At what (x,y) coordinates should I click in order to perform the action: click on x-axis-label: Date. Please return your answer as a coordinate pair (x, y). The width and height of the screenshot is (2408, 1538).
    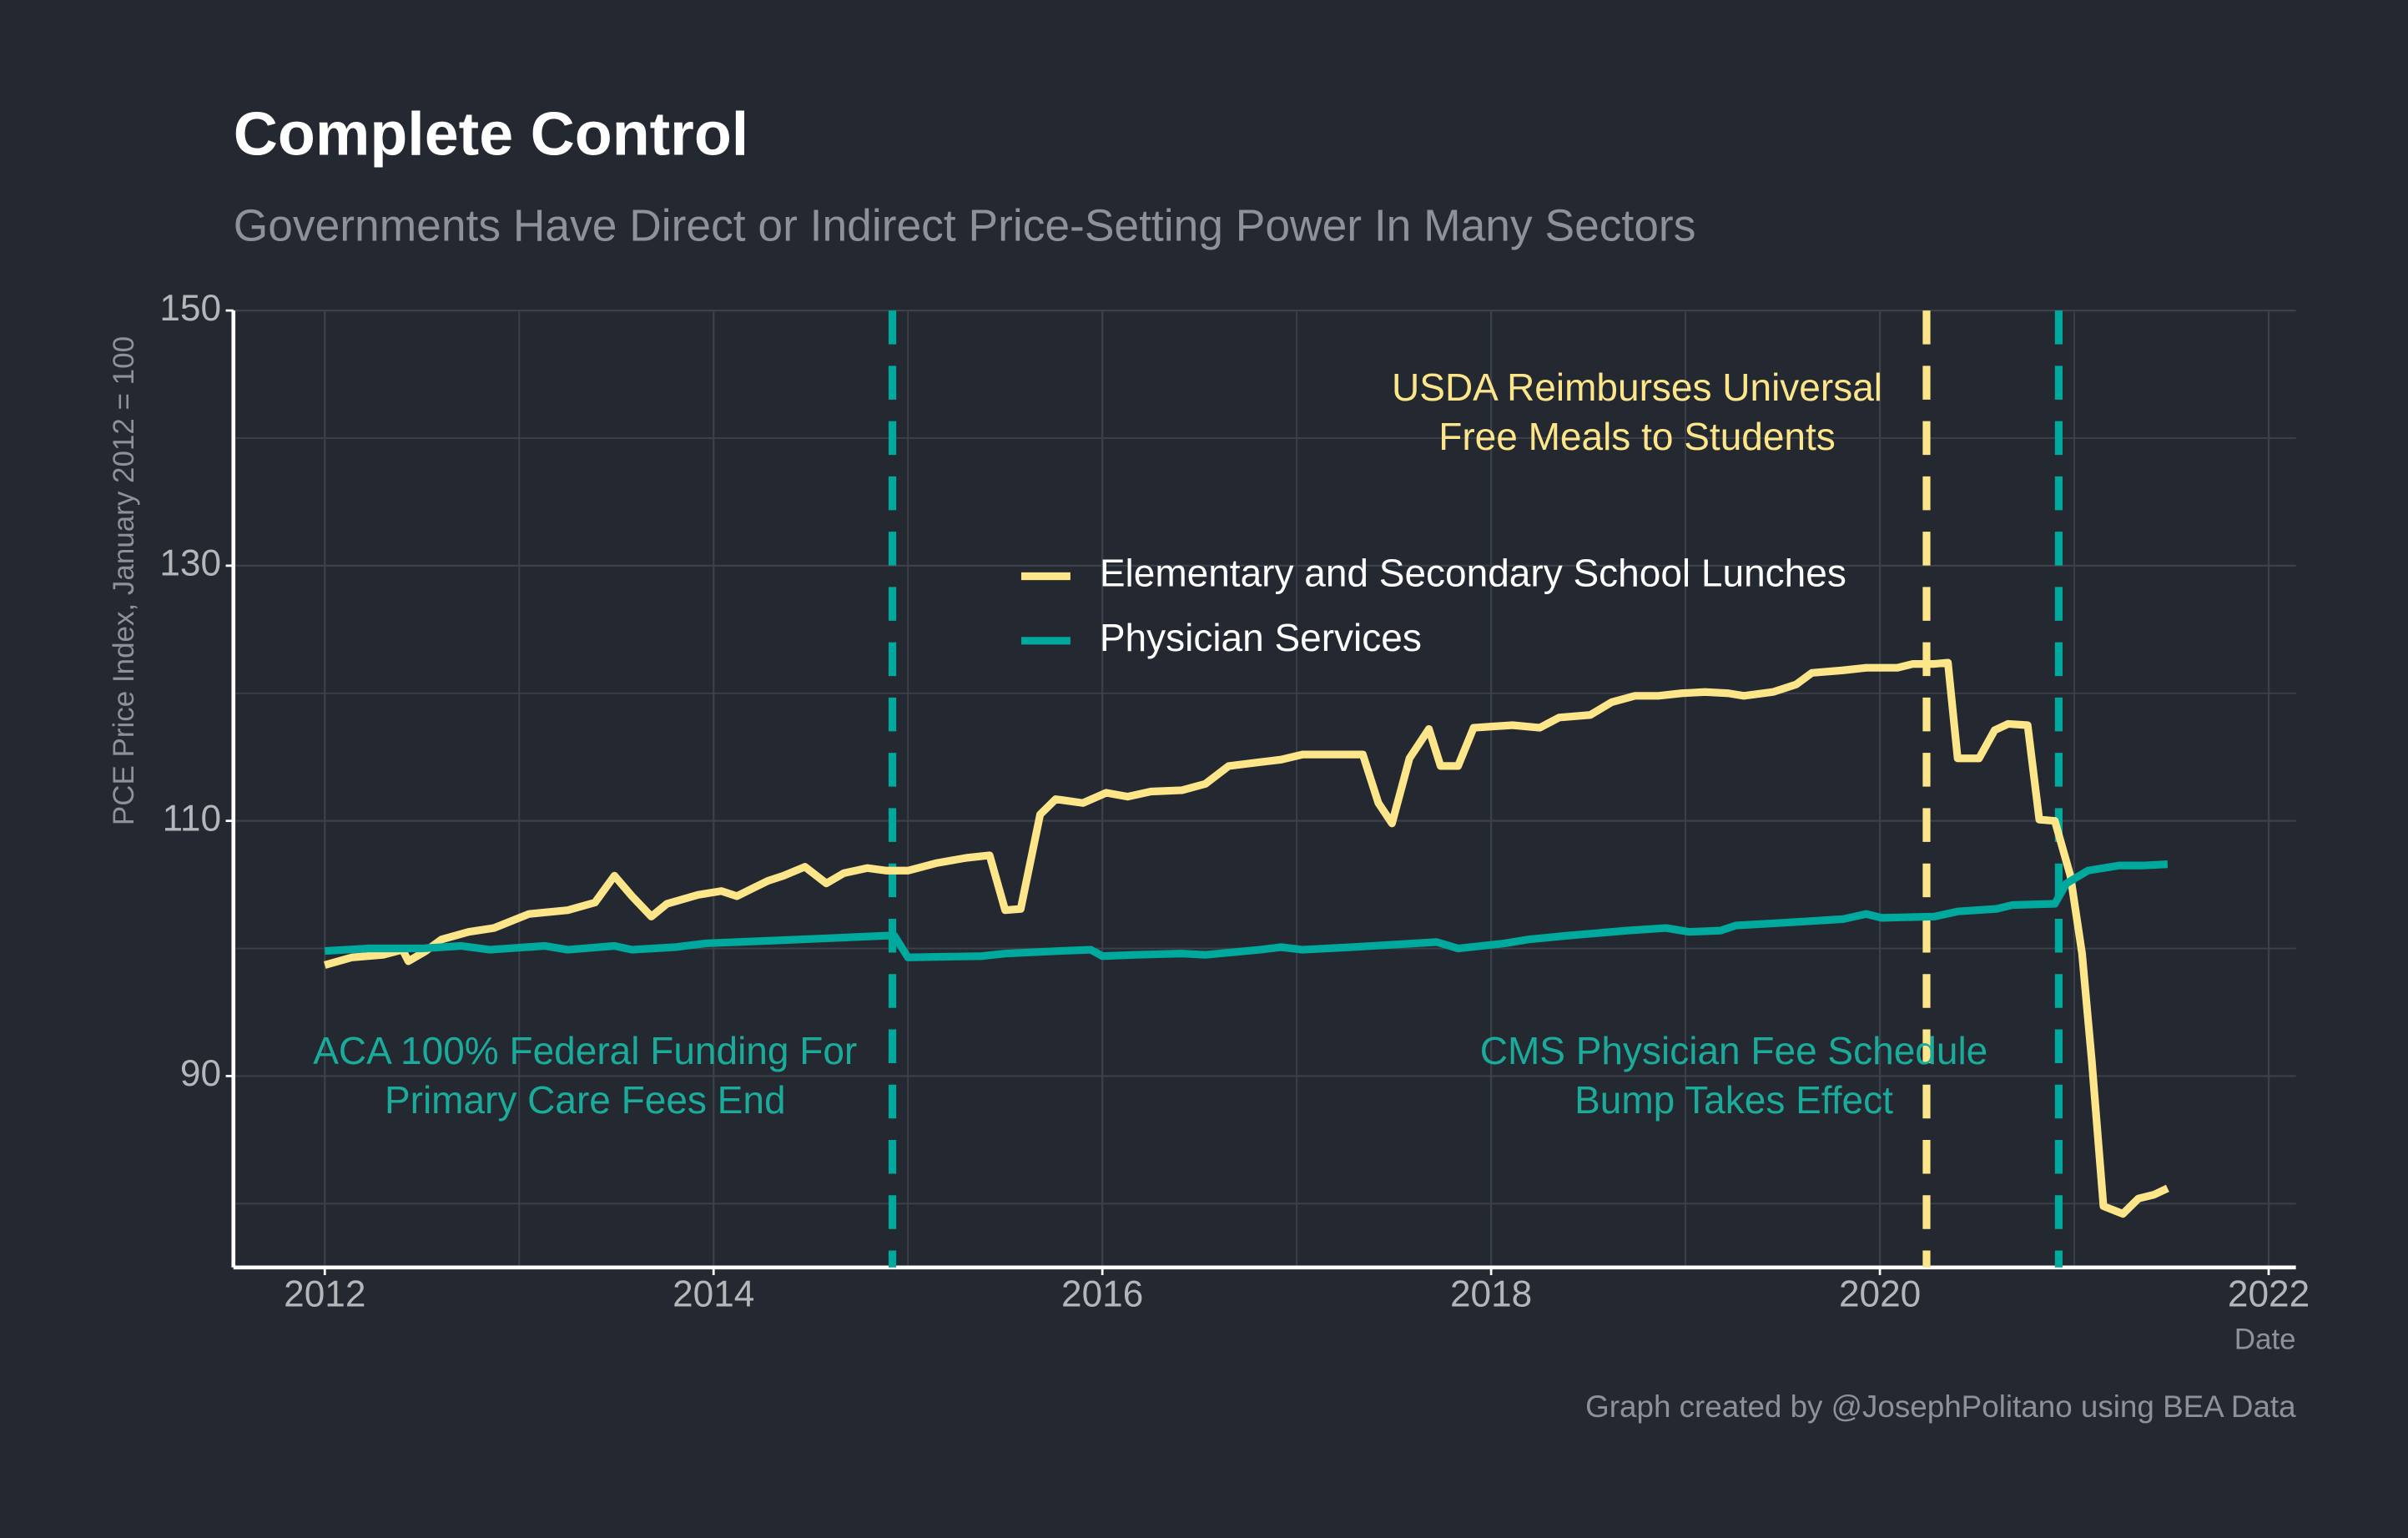
    Looking at the image, I should click on (2265, 1339).